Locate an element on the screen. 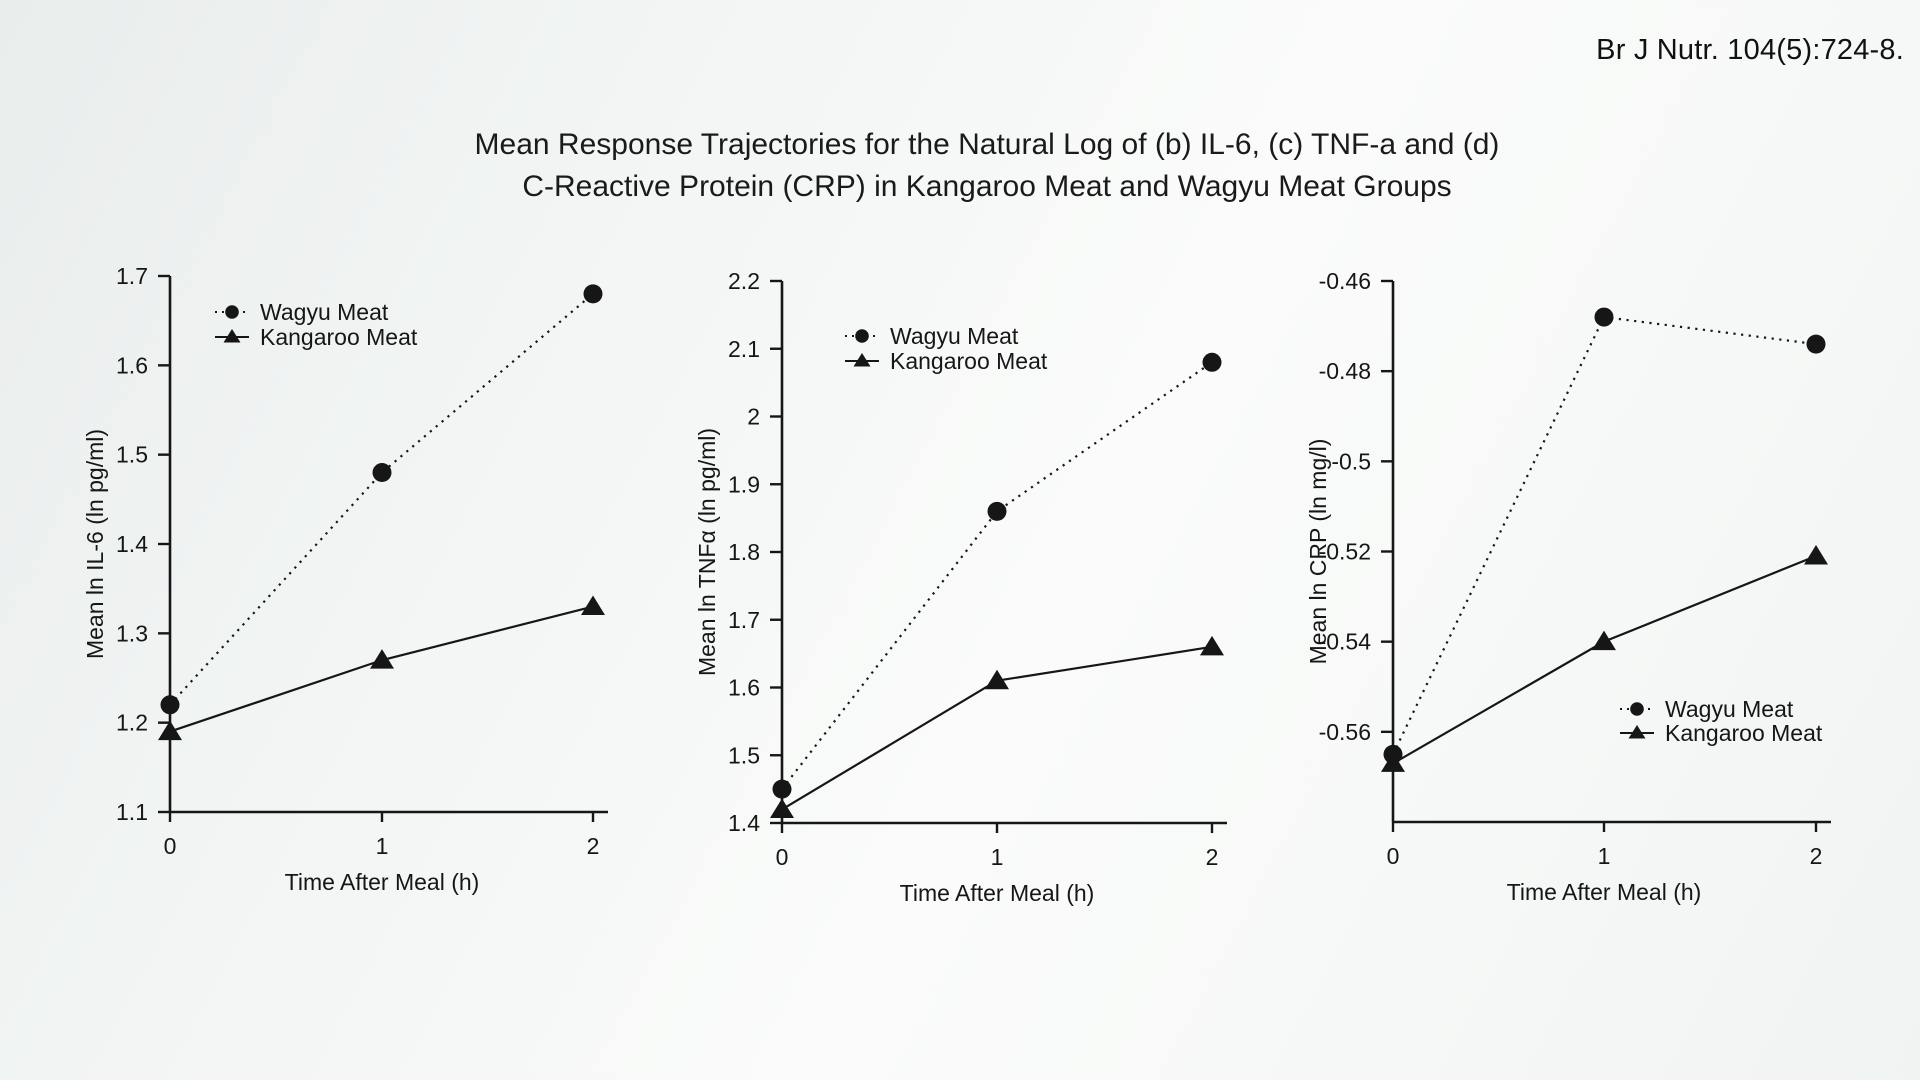  y-tick-label: -0.56 is located at coordinates (1345, 732).